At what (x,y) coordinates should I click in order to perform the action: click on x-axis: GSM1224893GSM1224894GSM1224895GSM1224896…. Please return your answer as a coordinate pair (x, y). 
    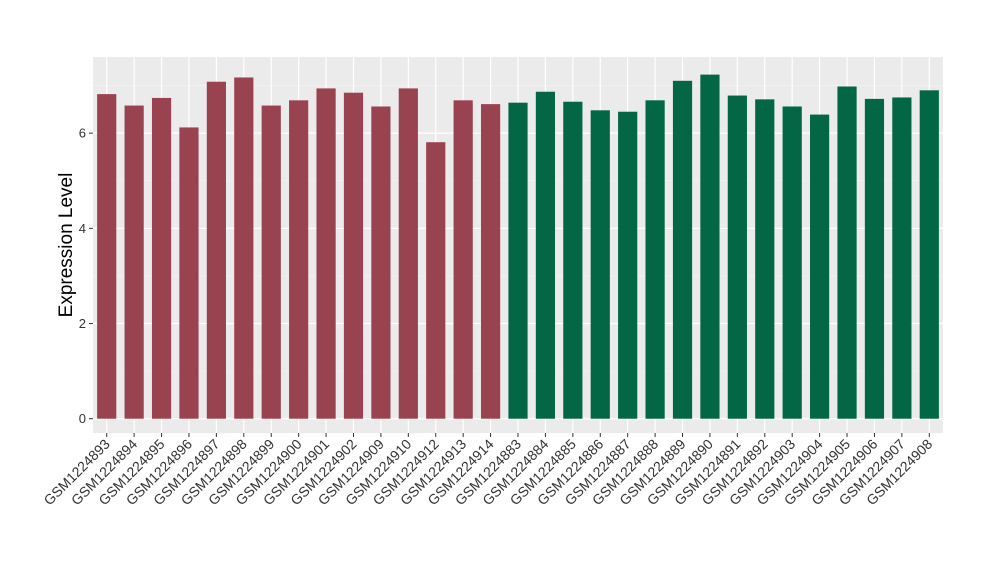
    Looking at the image, I should click on (488, 470).